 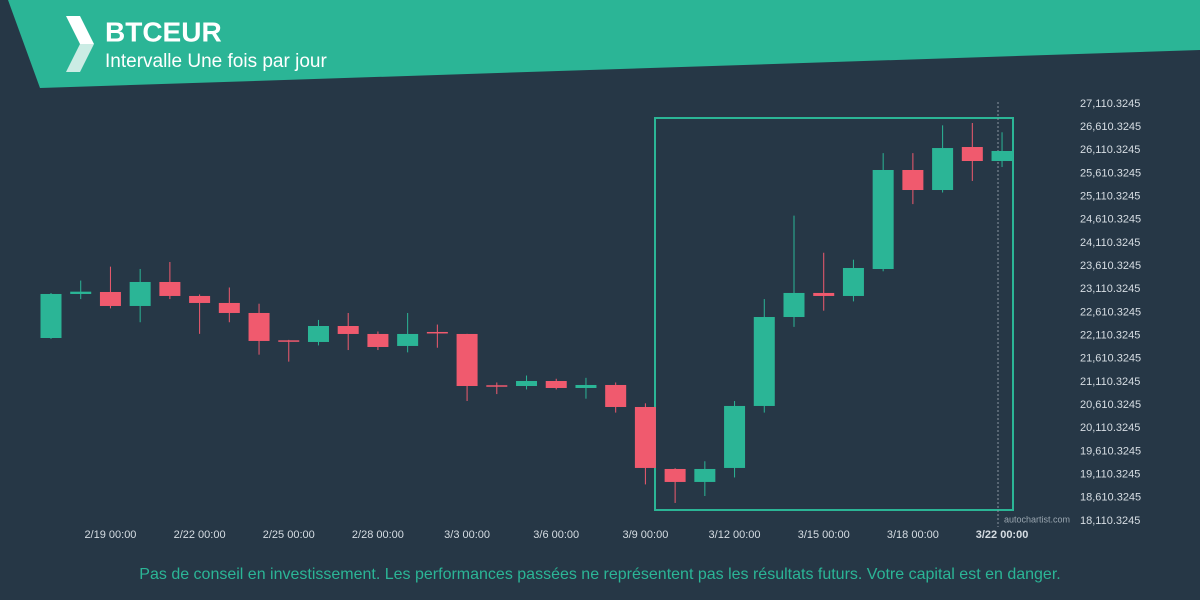 What do you see at coordinates (1110, 405) in the screenshot?
I see `y-tick-label: 20,610.3245` at bounding box center [1110, 405].